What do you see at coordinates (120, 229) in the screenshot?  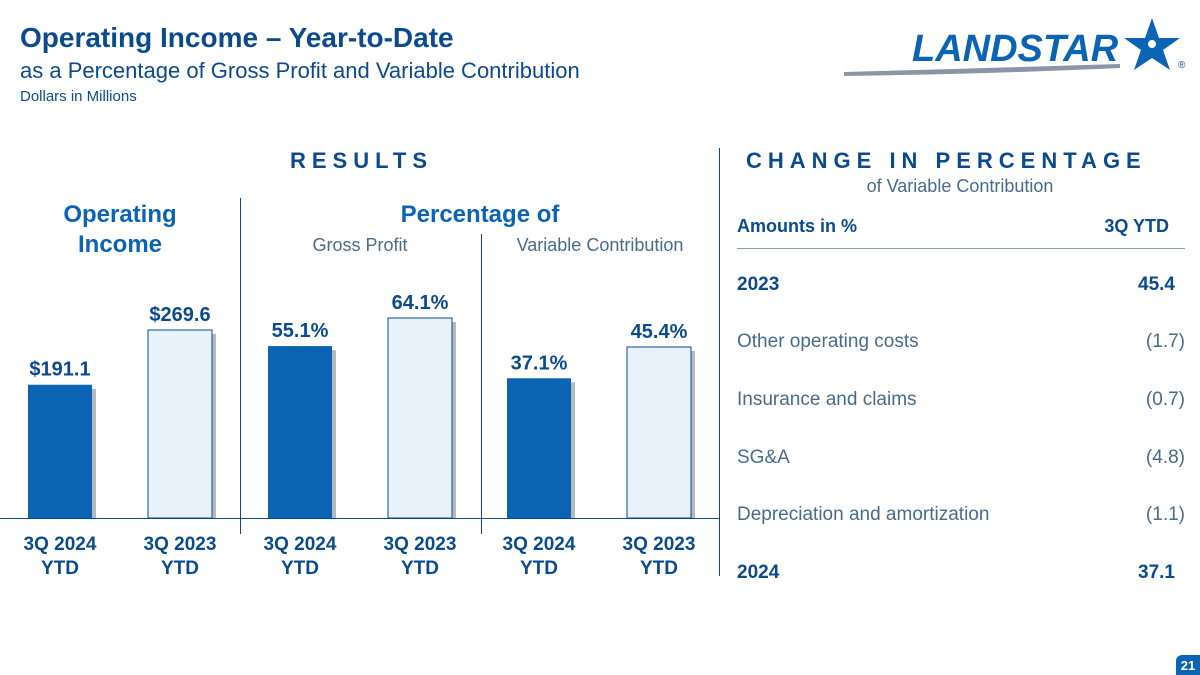 I see `operating-income-heading: Operating Income` at bounding box center [120, 229].